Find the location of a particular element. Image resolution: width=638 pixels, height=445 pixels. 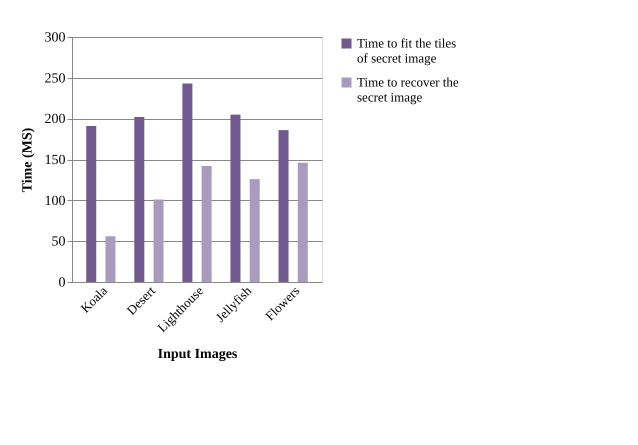

y-tick-label: 0 is located at coordinates (62, 283).